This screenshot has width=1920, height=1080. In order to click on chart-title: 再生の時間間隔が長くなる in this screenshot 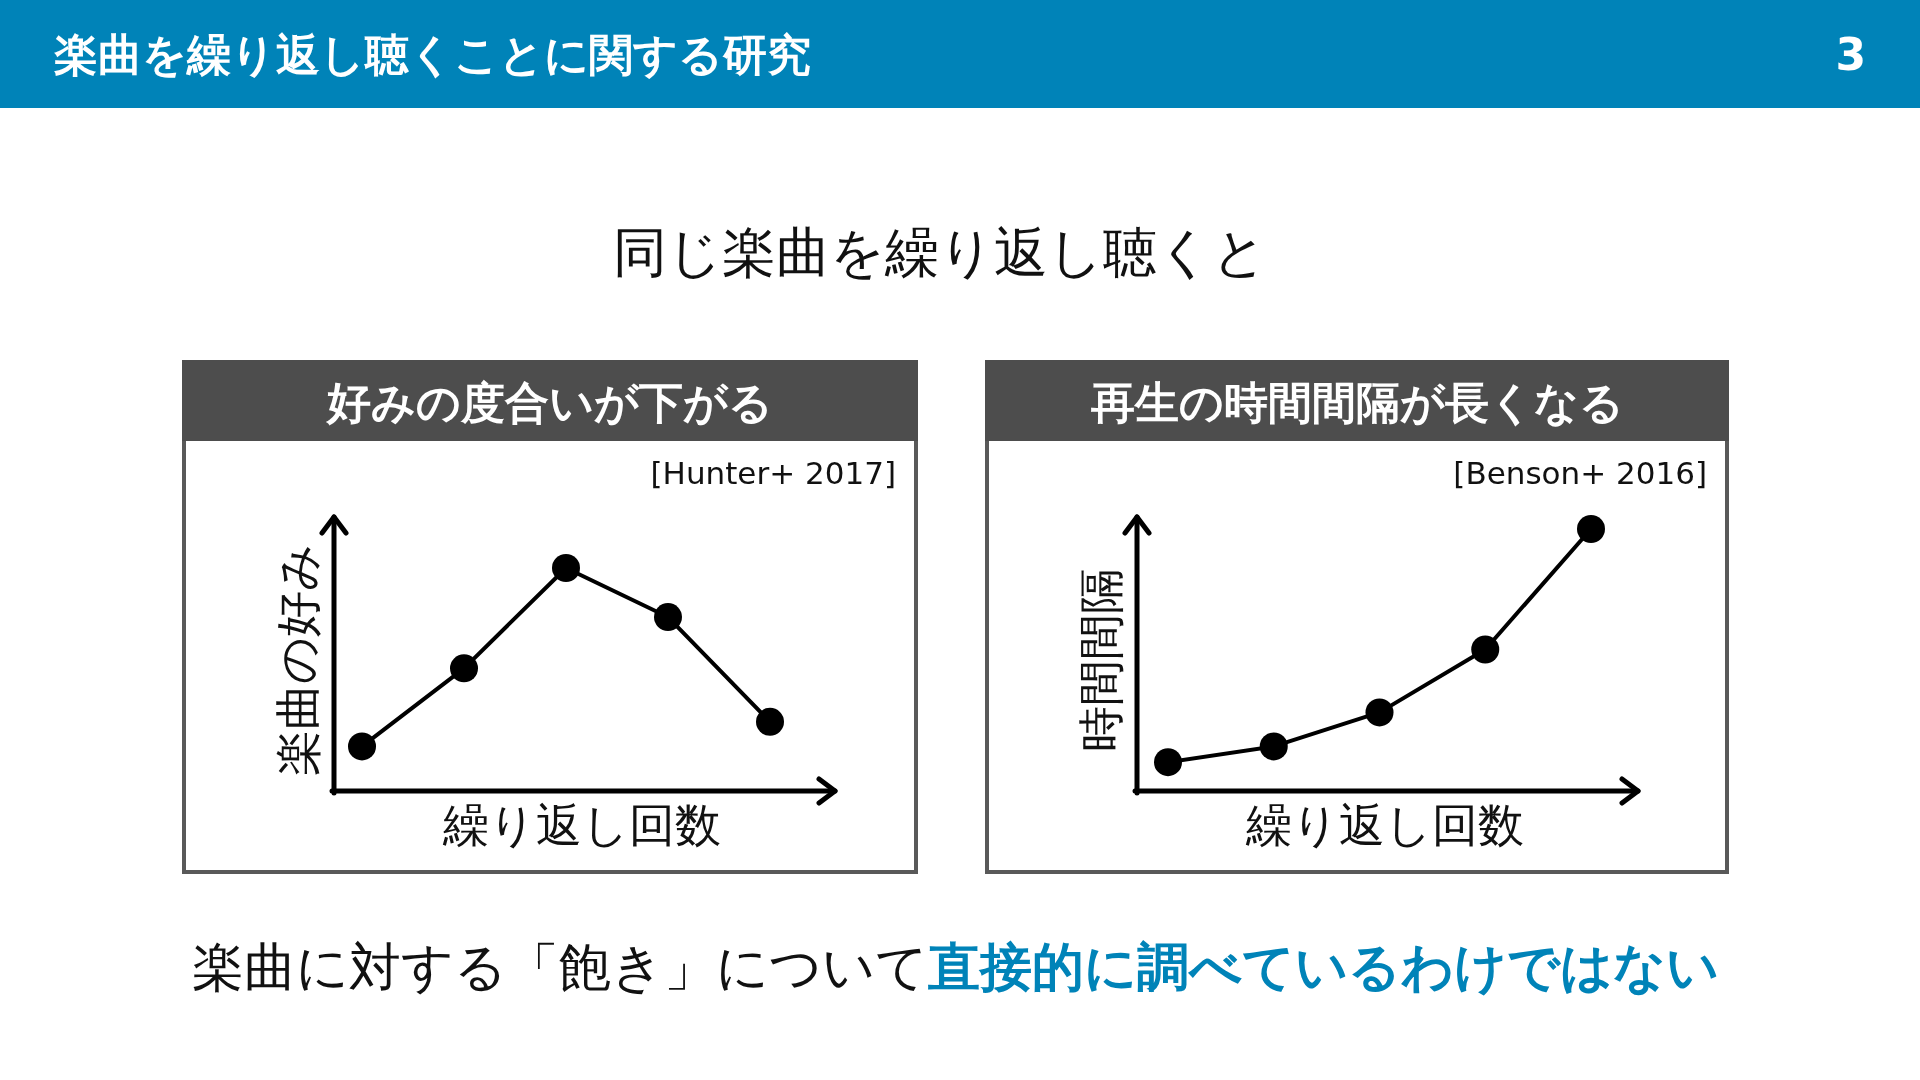, I will do `click(1356, 402)`.